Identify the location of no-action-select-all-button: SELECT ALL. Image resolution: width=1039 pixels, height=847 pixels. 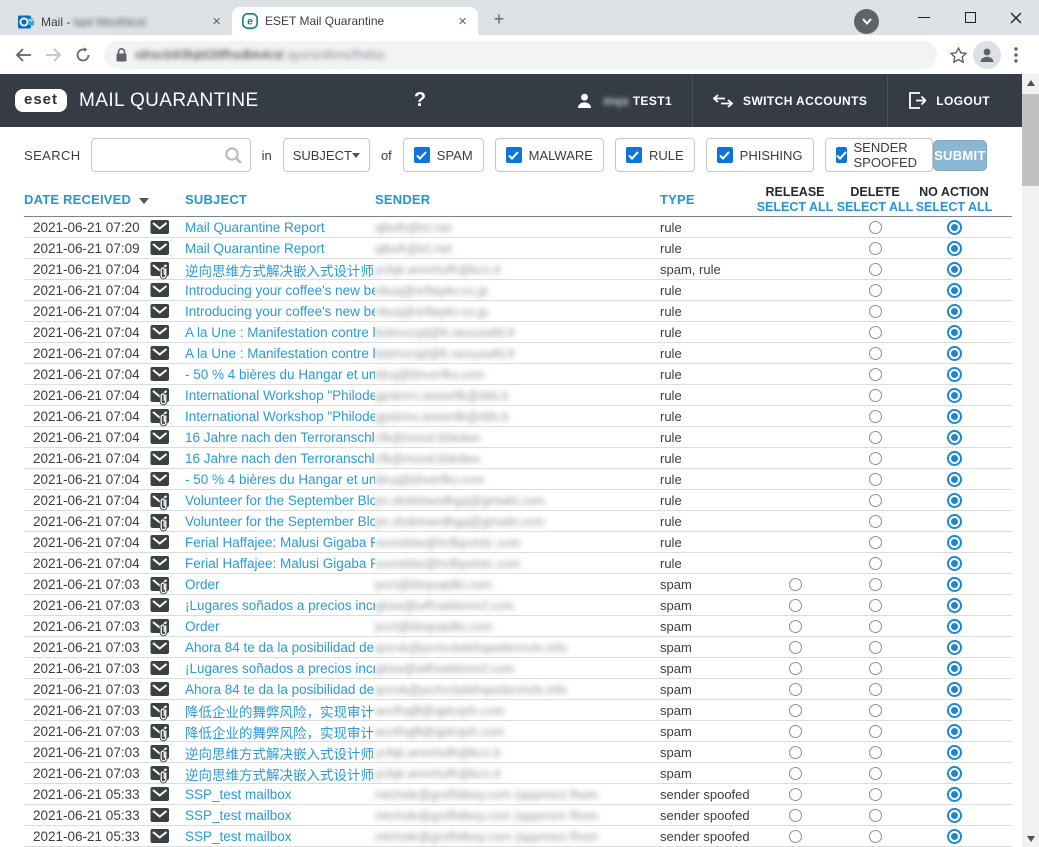
(954, 206).